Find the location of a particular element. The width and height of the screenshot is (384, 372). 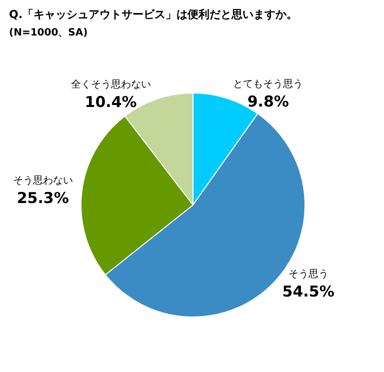

chart-subtitle: (N=1000、SA) is located at coordinates (48, 33).